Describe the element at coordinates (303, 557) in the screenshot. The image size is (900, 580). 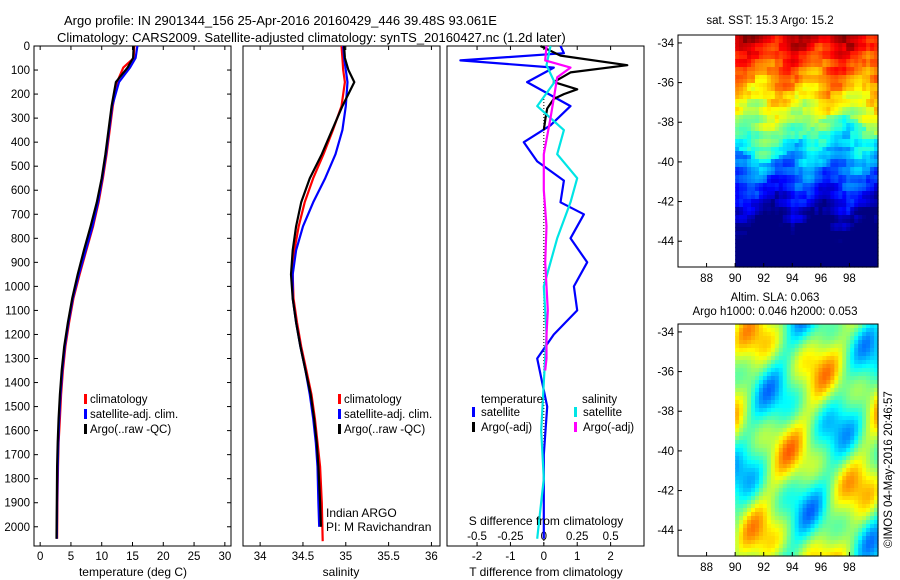
I see `x-tick-label: 34.5` at that location.